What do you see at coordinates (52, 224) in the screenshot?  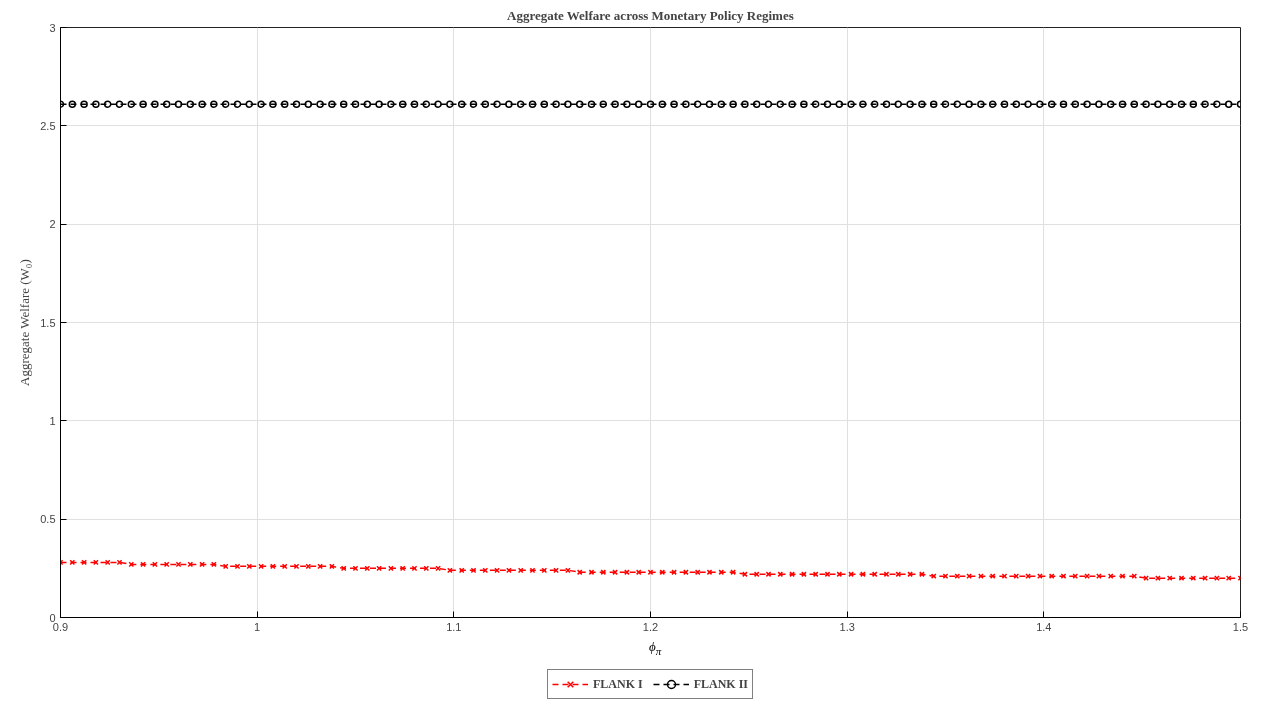 I see `y-tick-label: 2` at bounding box center [52, 224].